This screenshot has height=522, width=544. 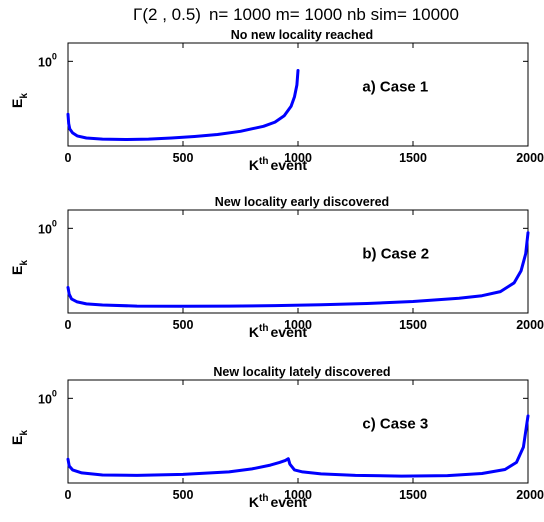 I want to click on case-annotation: b) Case 2, so click(x=395, y=253).